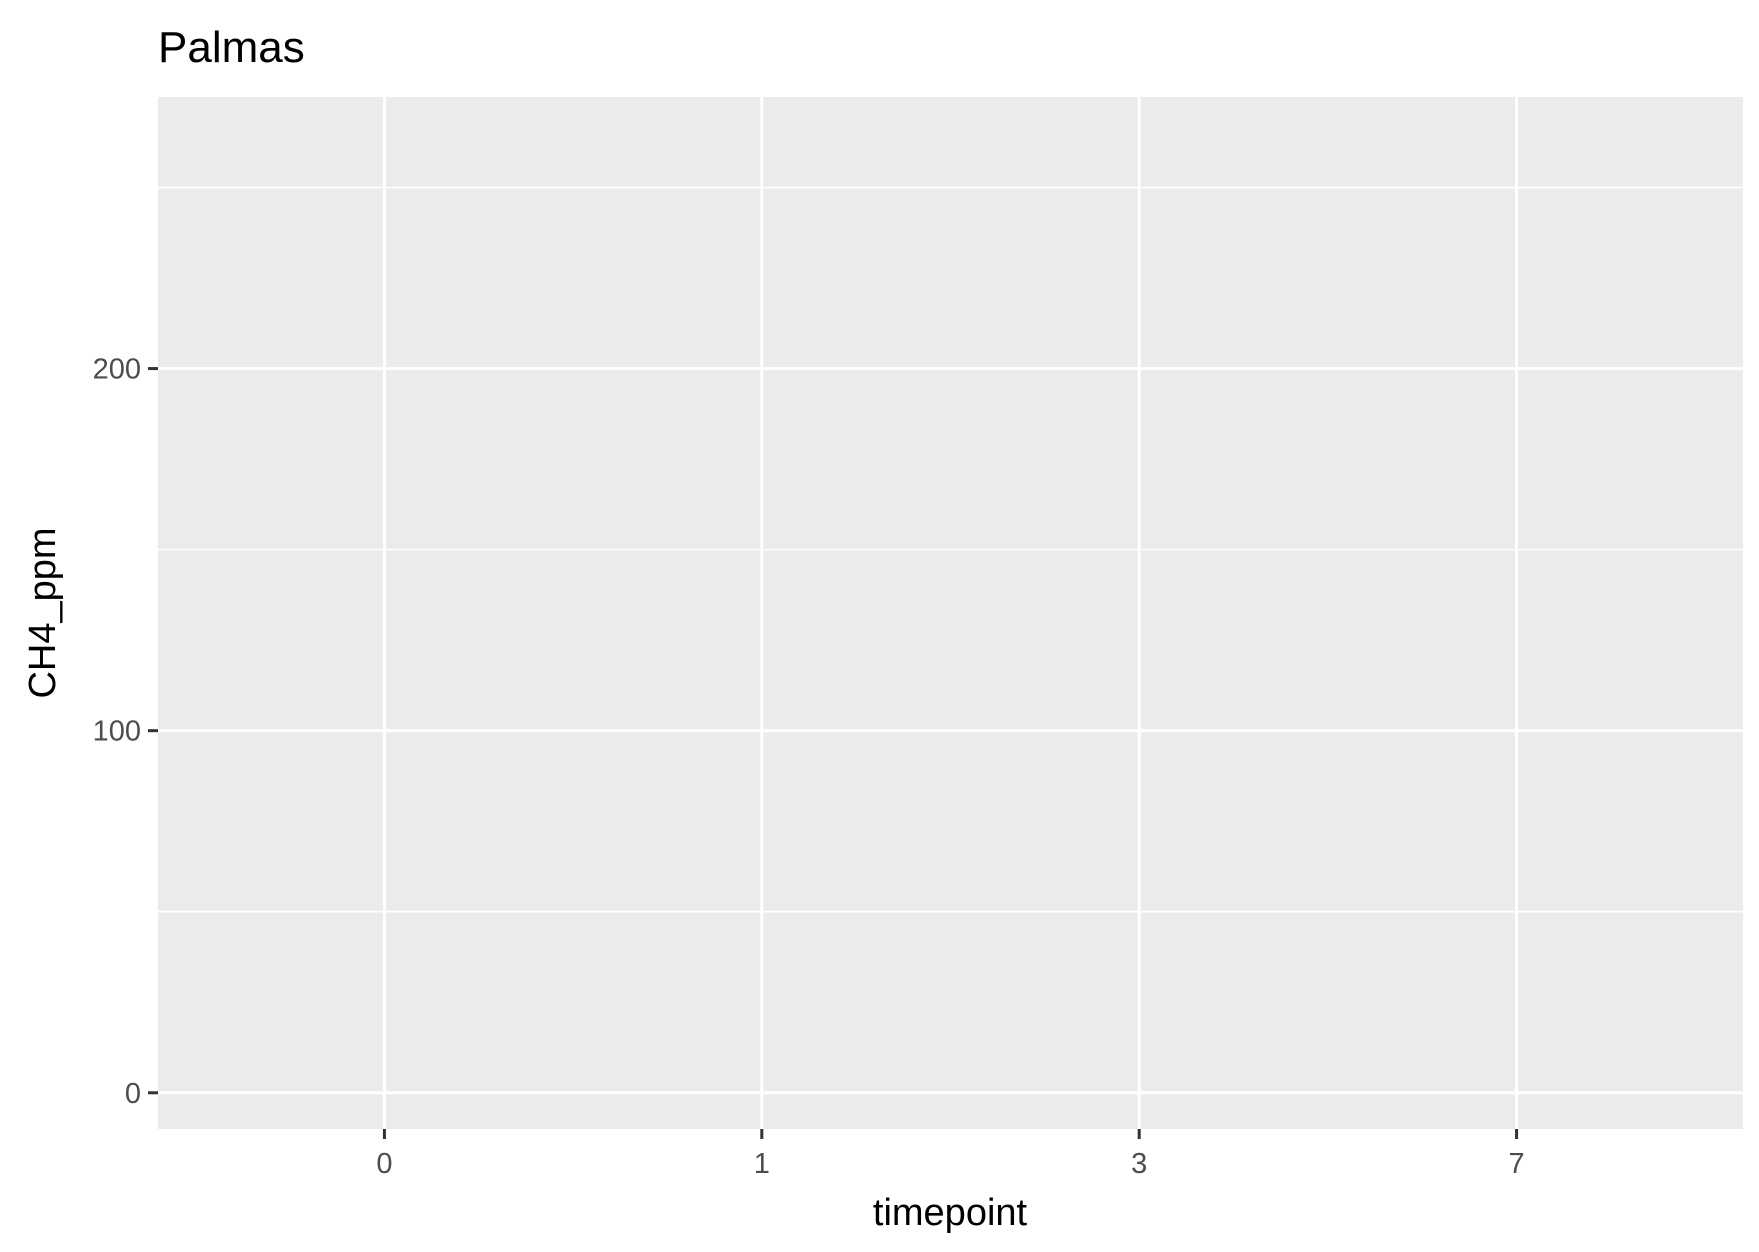  I want to click on chart-title: Palmas, so click(231, 47).